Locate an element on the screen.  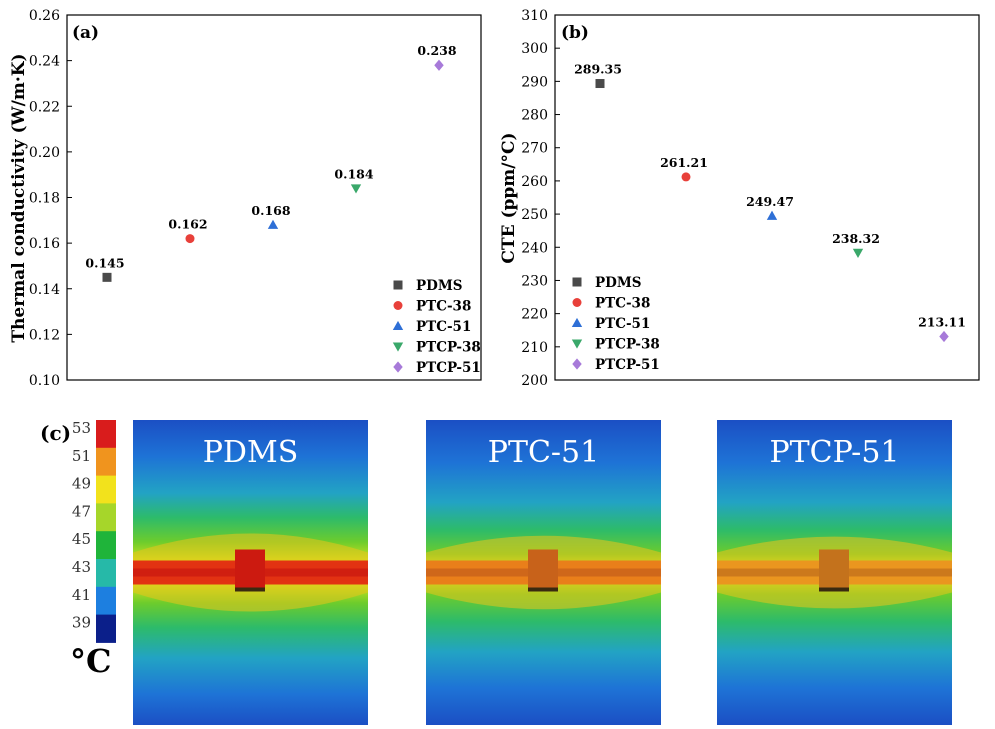
panel-c-label: (c) is located at coordinates (55, 433).